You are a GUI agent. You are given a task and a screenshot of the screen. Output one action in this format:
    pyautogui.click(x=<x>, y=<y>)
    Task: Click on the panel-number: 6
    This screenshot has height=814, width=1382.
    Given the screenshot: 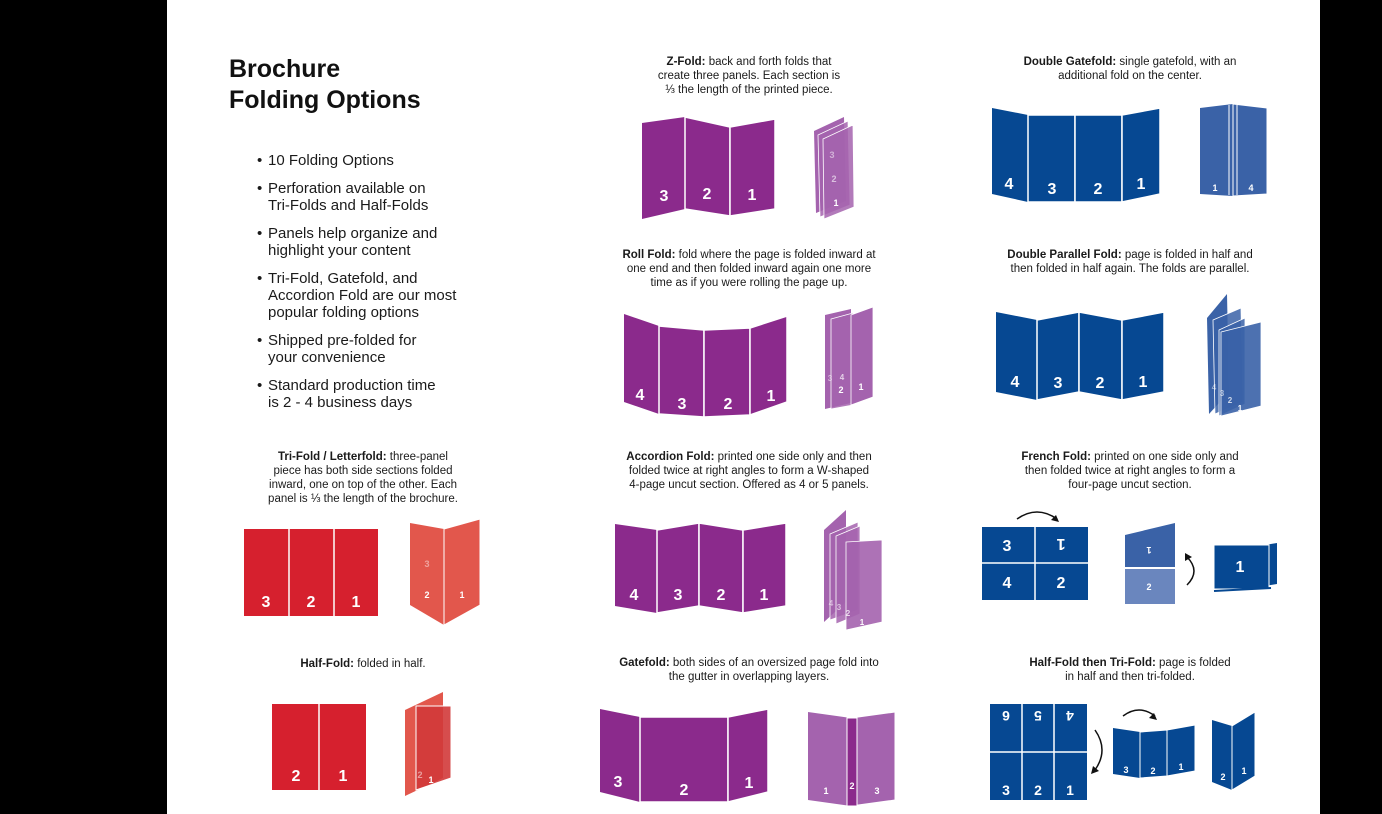 What is the action you would take?
    pyautogui.click(x=1006, y=716)
    